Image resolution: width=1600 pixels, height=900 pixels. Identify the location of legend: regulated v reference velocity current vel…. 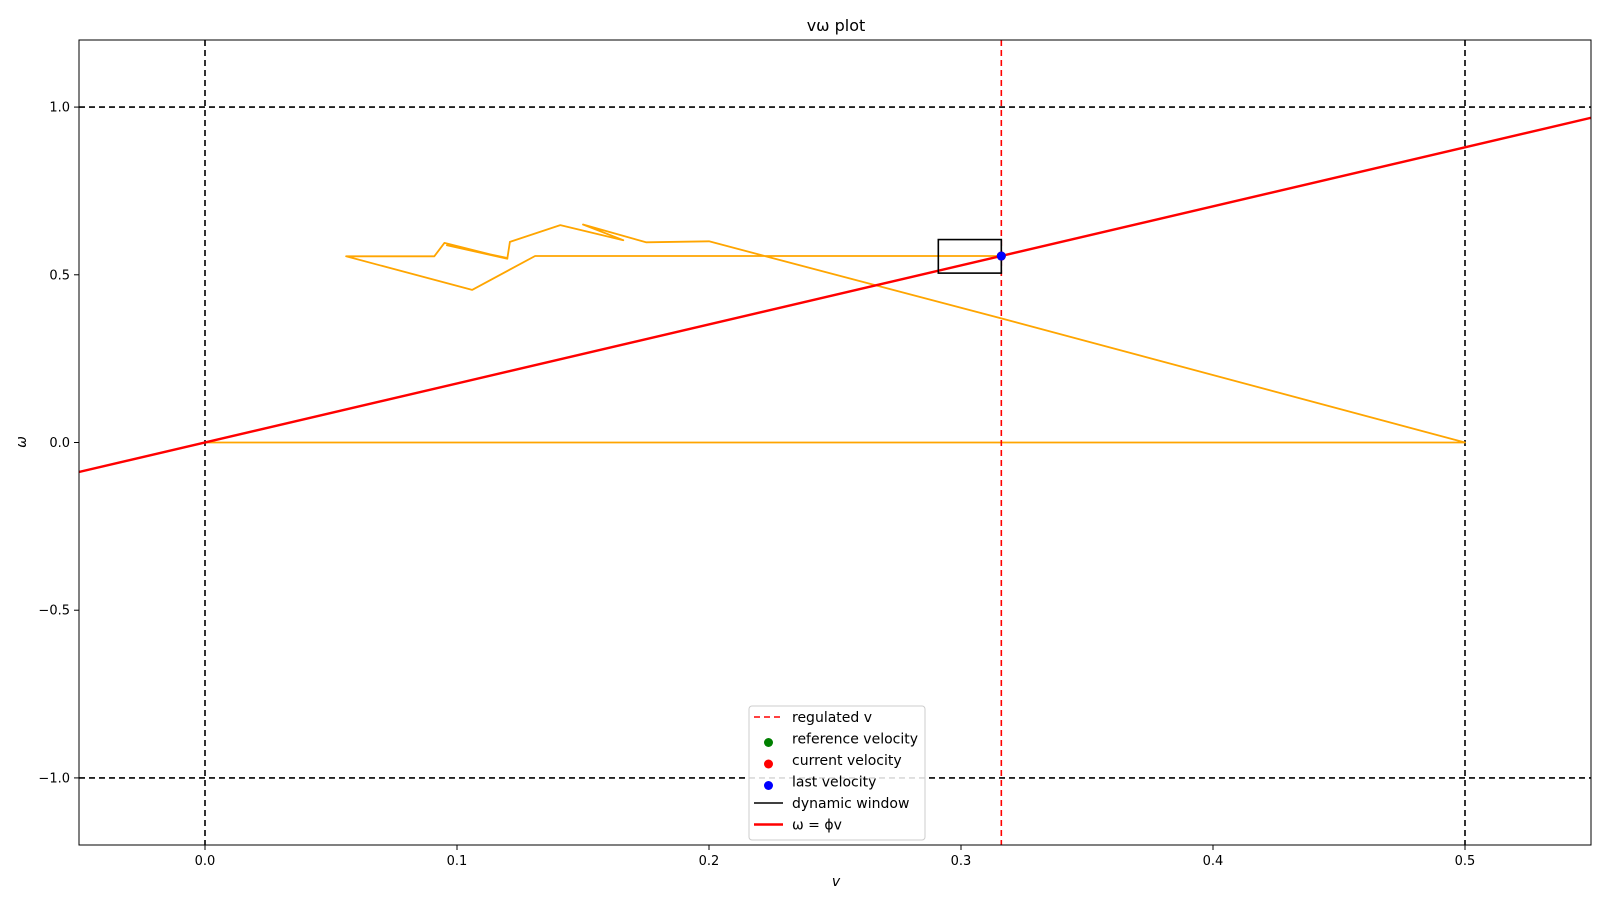
(837, 773).